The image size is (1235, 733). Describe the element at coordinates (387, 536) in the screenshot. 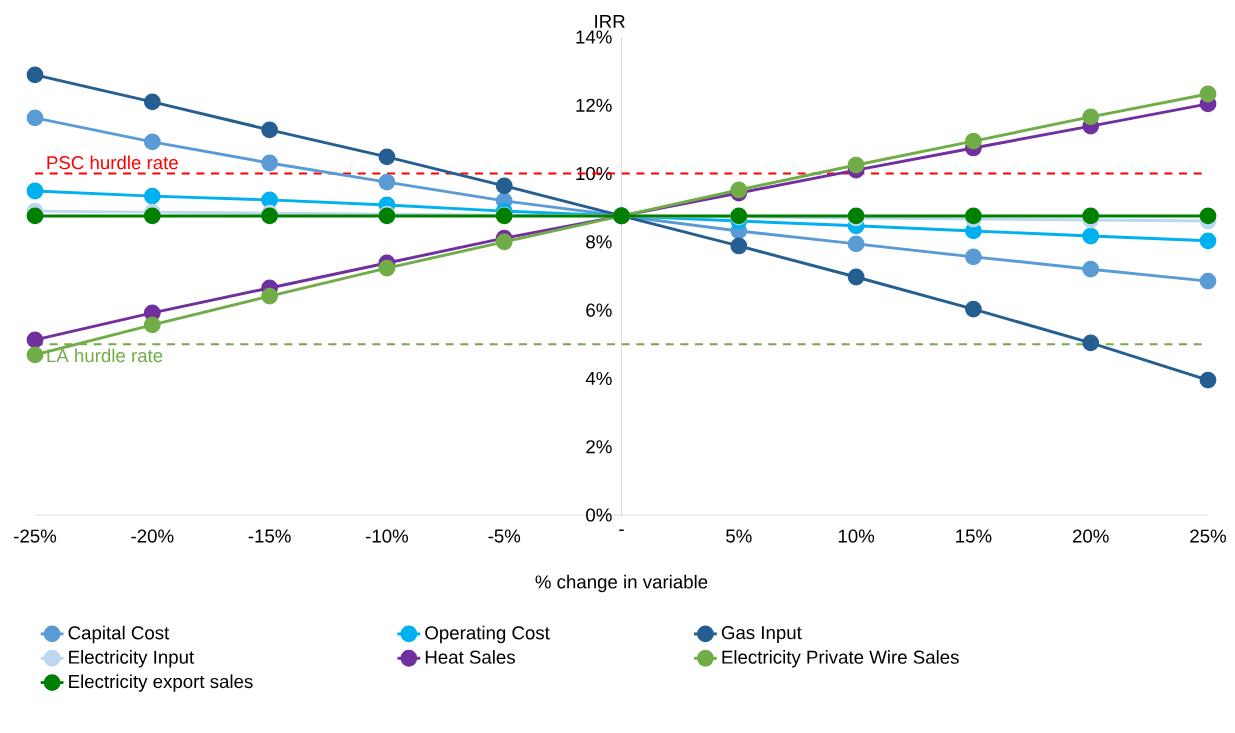

I see `x-tick-label: -10%` at that location.